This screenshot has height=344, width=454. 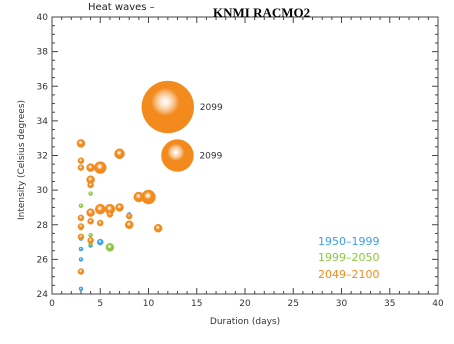 What do you see at coordinates (121, 7) in the screenshot?
I see `chart-title-left: Heat waves –` at bounding box center [121, 7].